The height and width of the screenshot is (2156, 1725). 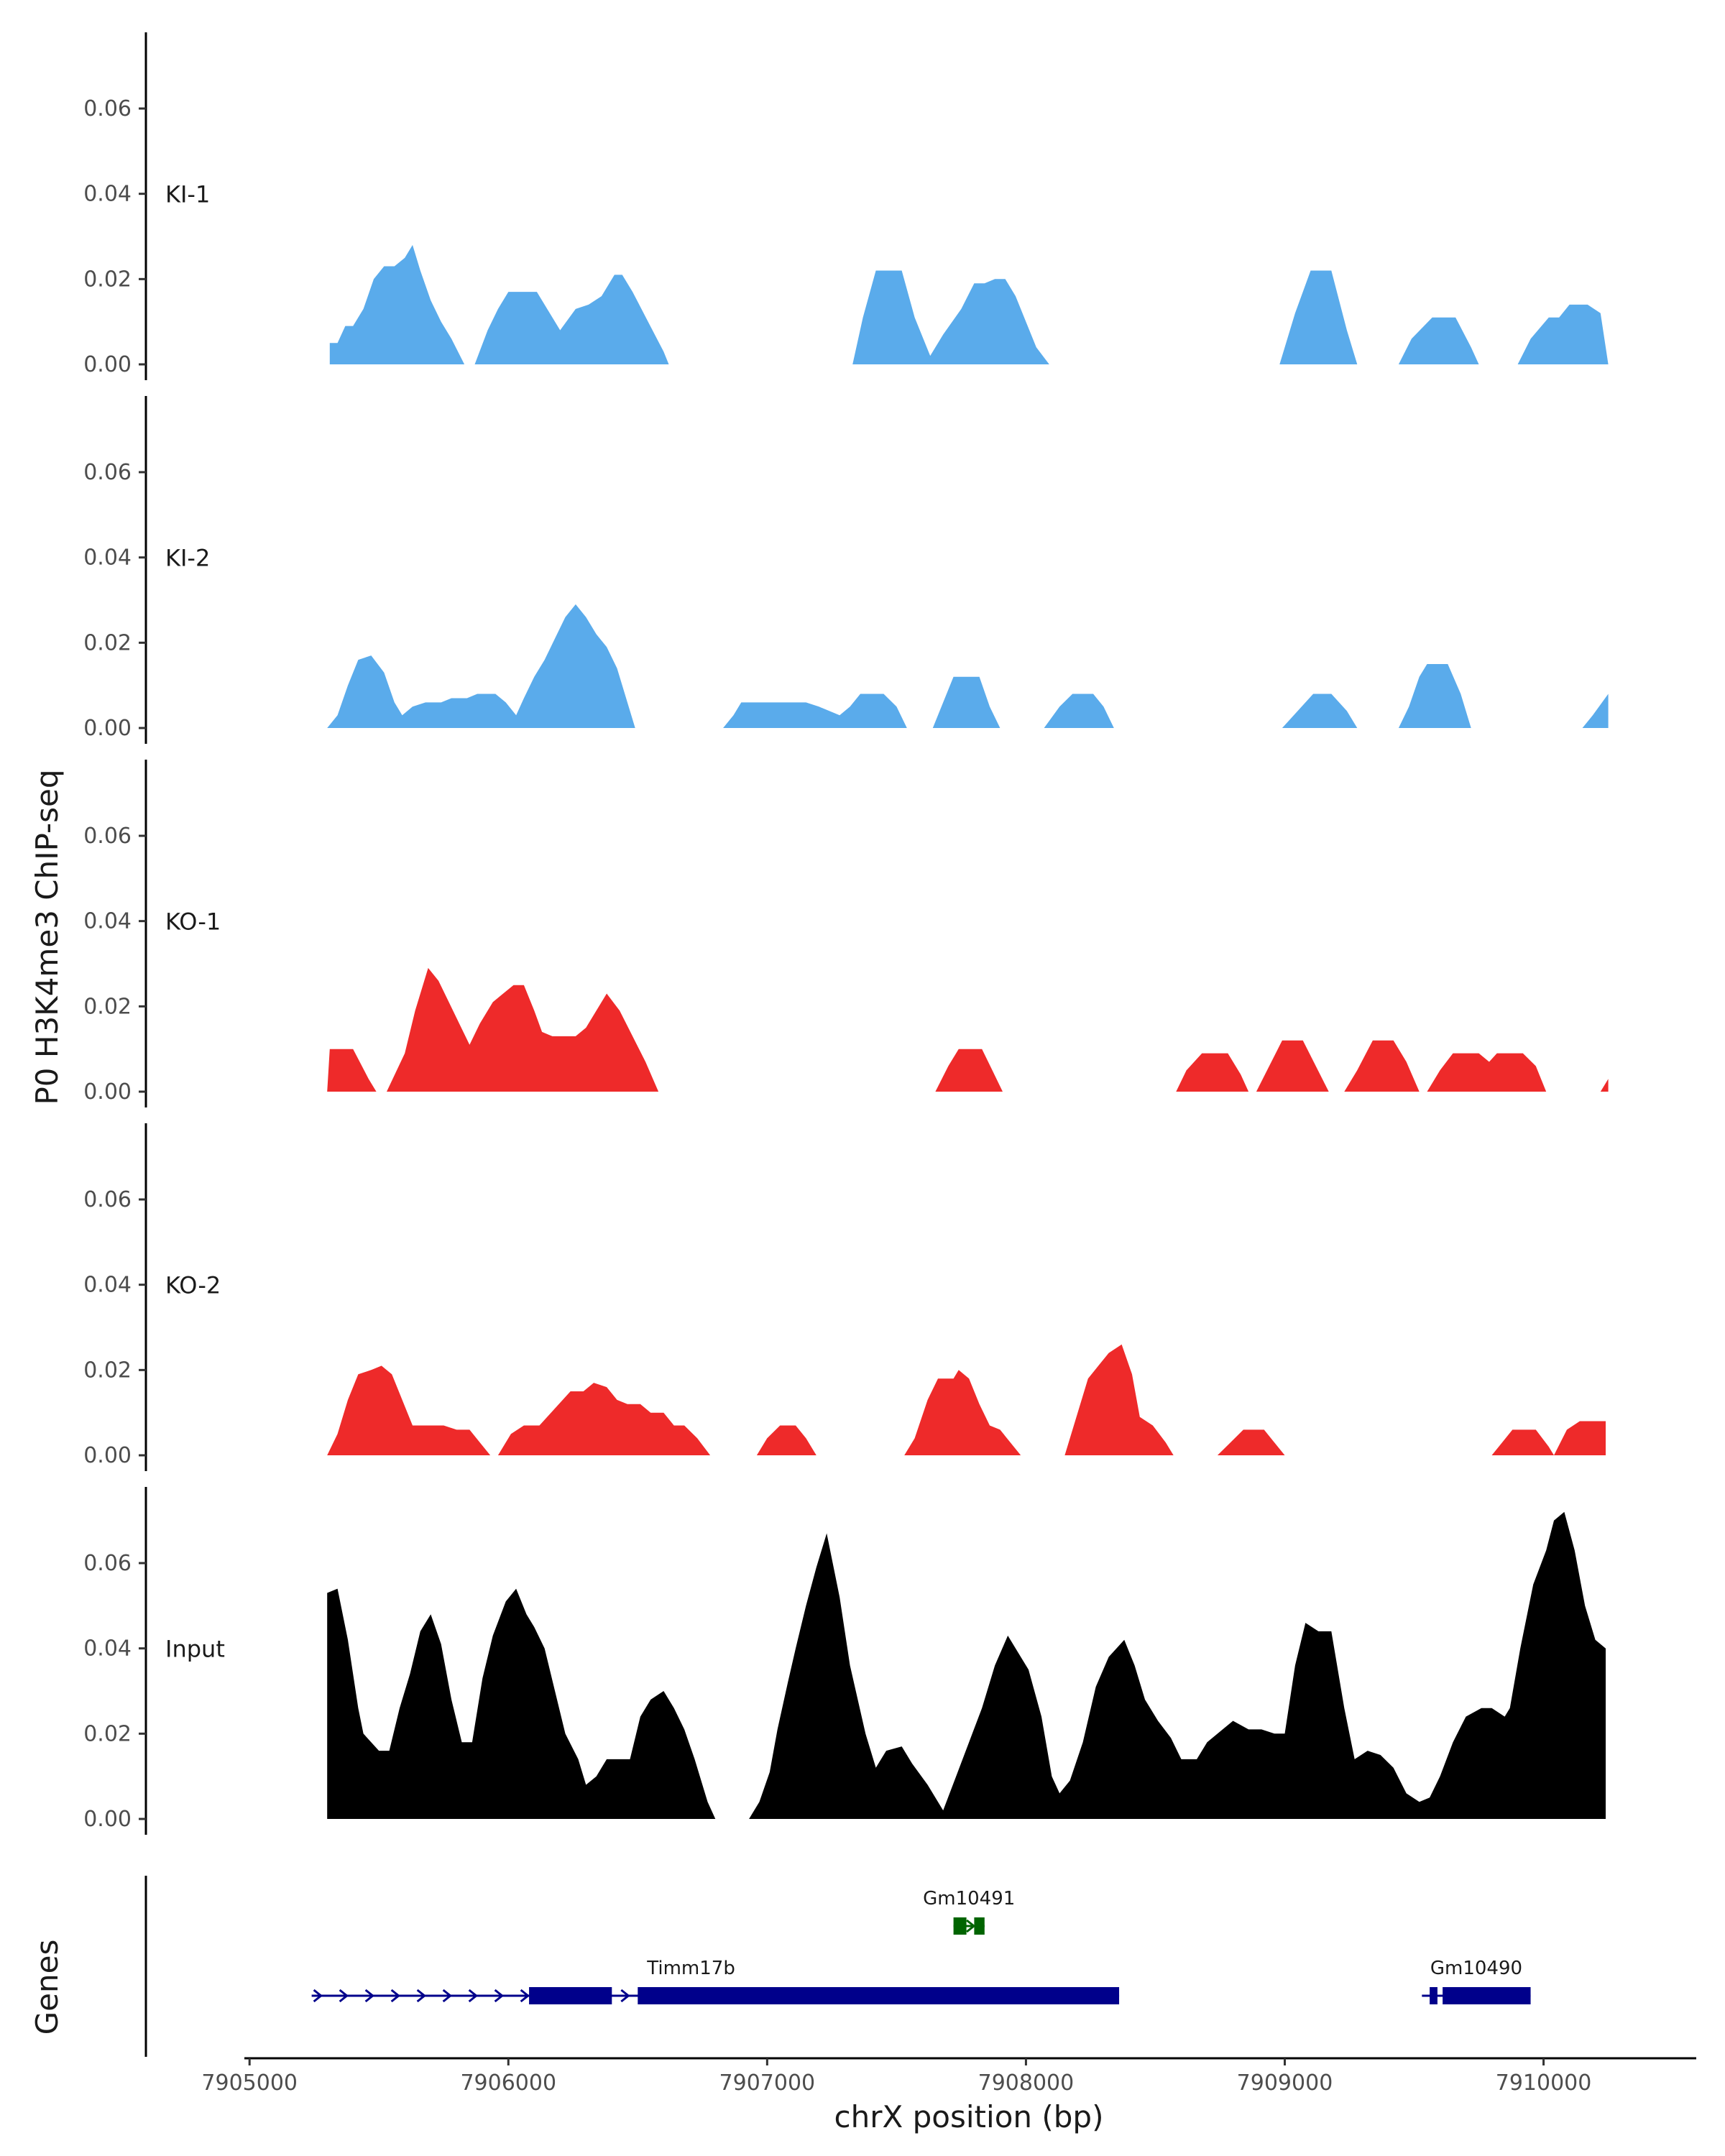 I want to click on gene-label-gm10490: Gm10490, so click(x=1476, y=1969).